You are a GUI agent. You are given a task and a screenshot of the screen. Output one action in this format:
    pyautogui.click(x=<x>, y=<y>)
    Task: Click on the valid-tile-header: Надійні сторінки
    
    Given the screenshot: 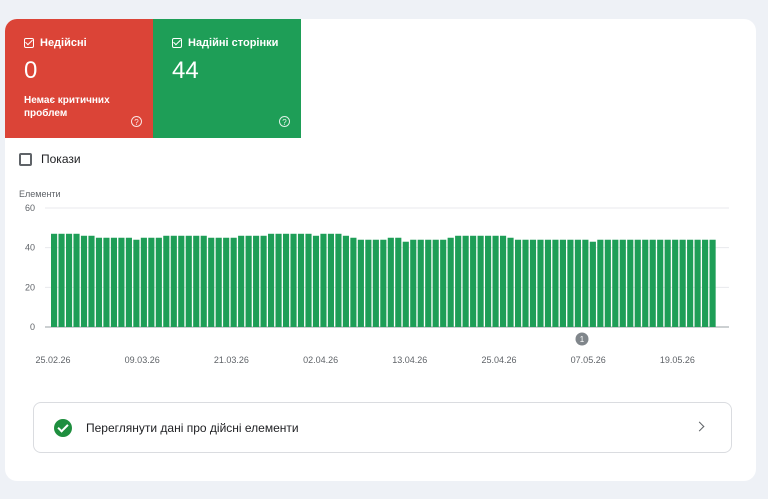 What is the action you would take?
    pyautogui.click(x=236, y=43)
    